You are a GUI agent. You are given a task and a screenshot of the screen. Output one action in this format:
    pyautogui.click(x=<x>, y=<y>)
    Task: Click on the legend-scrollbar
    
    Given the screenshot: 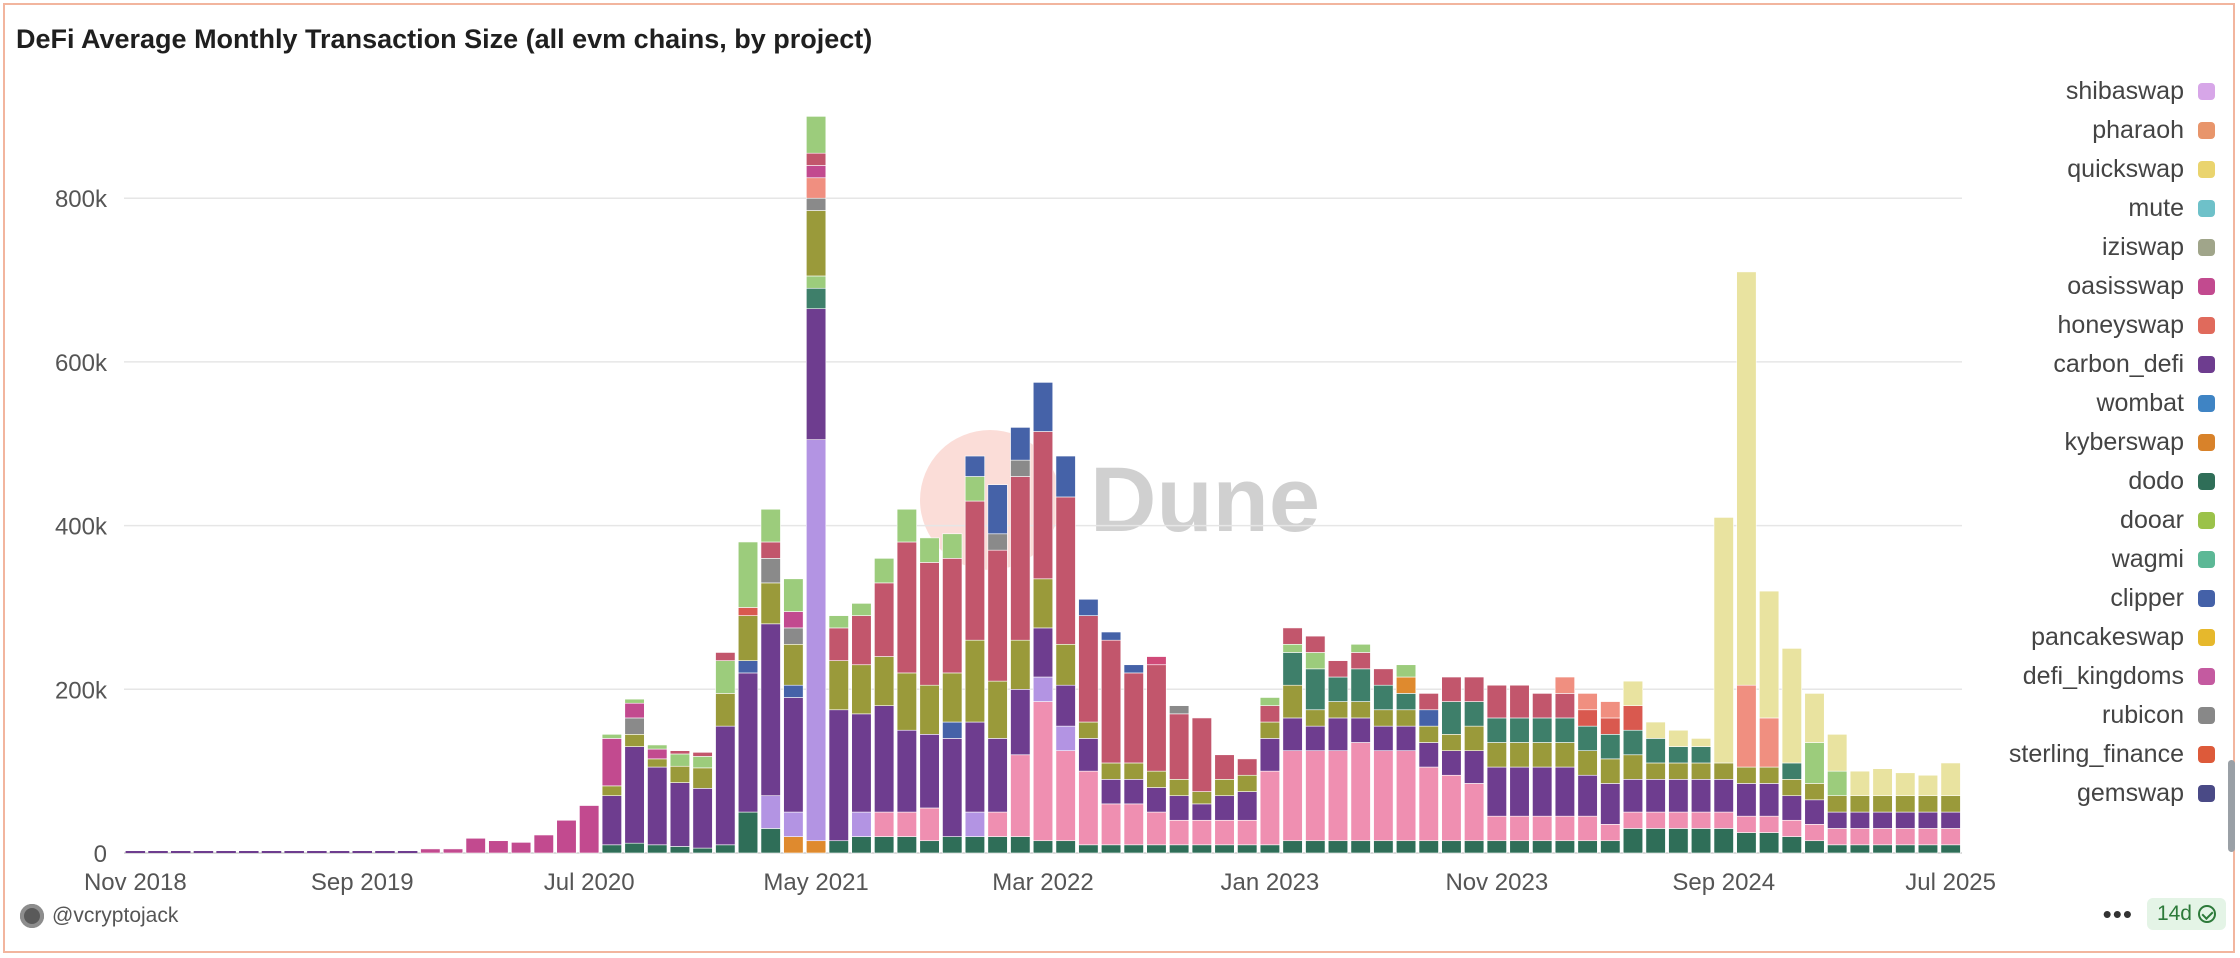 What is the action you would take?
    pyautogui.click(x=2231, y=806)
    